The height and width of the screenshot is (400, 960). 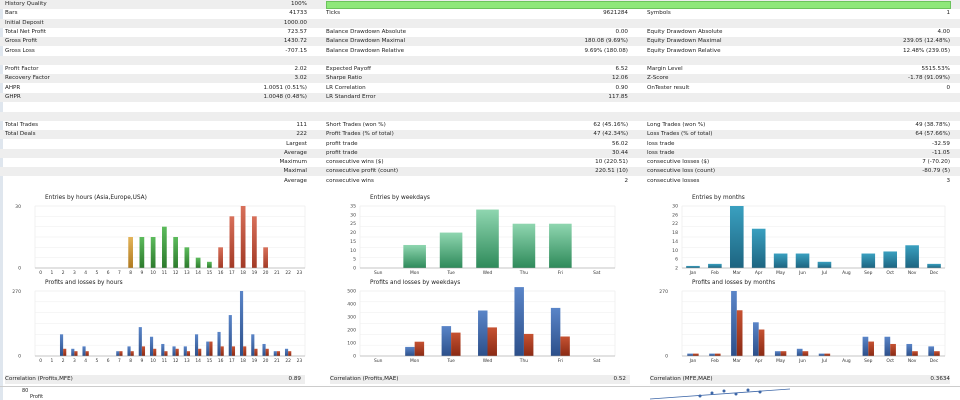 I want to click on stats-value: 9.69% (180.08), so click(x=606, y=50).